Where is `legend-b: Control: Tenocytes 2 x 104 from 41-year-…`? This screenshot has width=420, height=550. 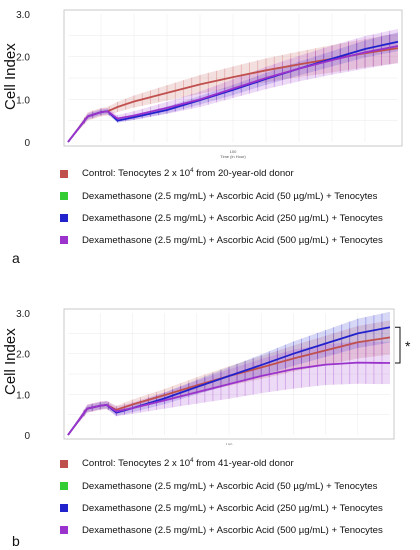
legend-b: Control: Tenocytes 2 x 104 from 41-year-… is located at coordinates (221, 497).